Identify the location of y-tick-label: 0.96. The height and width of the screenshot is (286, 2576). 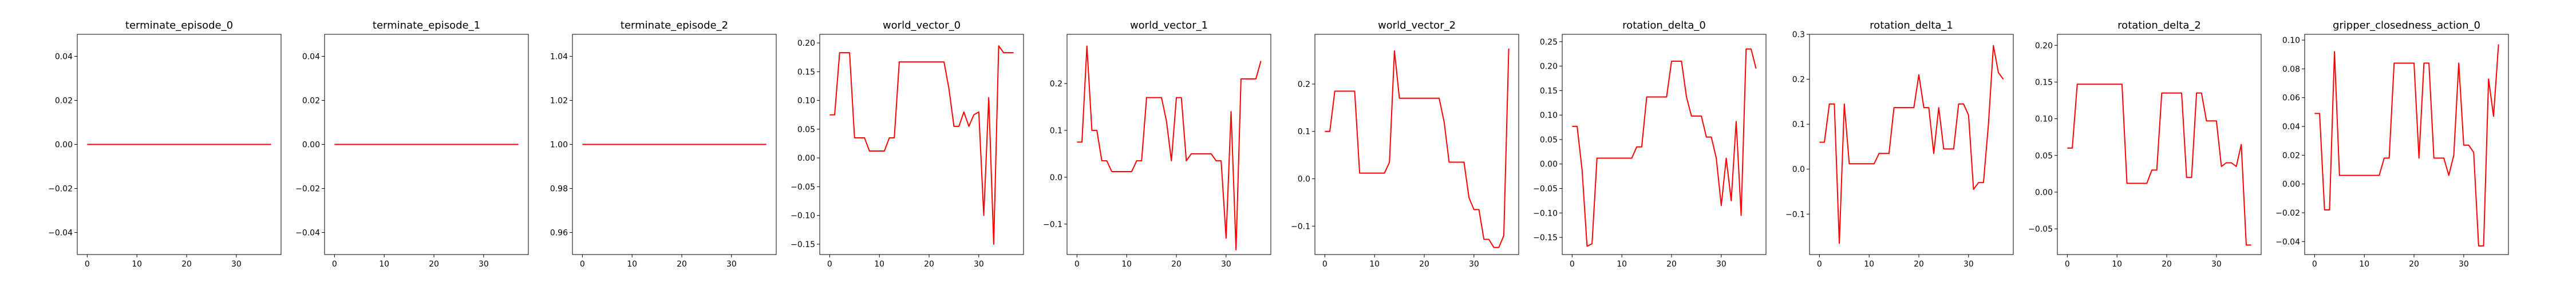
(559, 233).